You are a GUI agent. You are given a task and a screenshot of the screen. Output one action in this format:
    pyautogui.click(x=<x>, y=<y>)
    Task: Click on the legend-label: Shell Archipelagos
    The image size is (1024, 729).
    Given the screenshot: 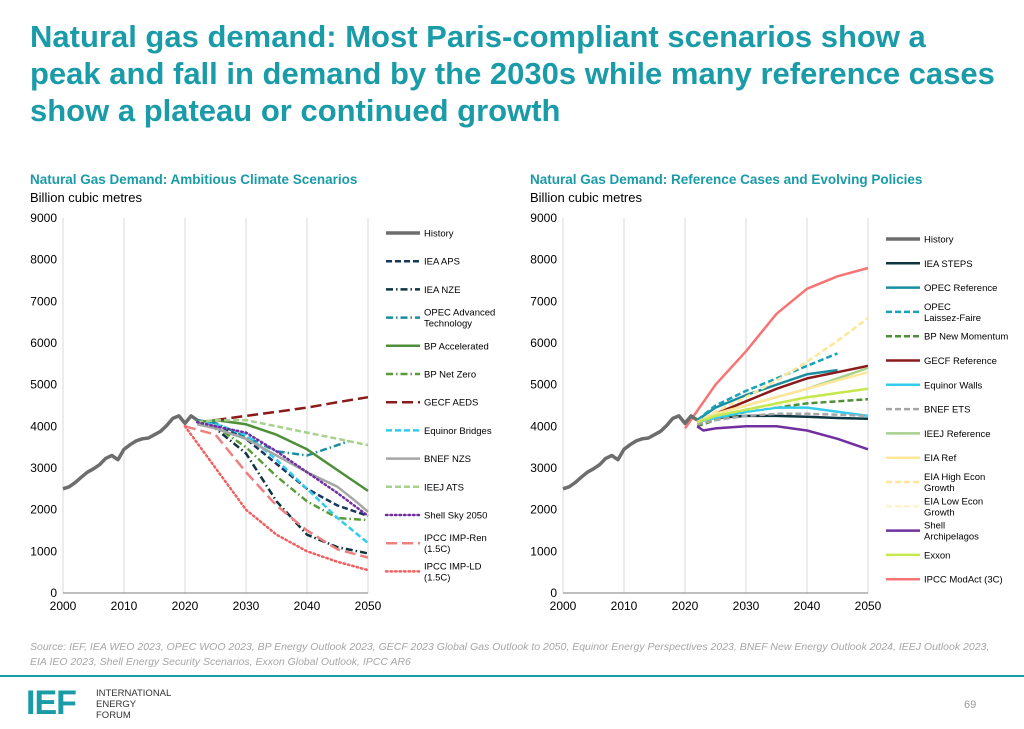 What is the action you would take?
    pyautogui.click(x=951, y=532)
    